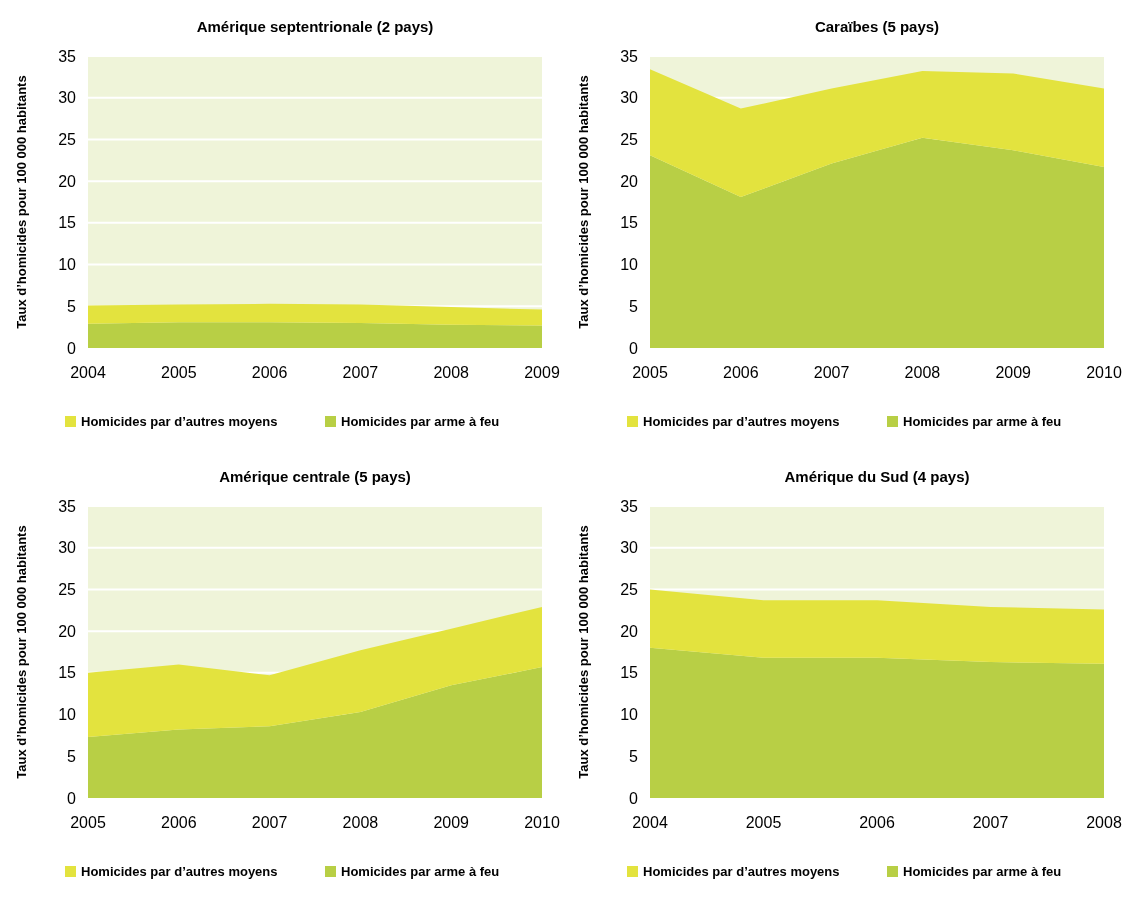 This screenshot has height=914, width=1140. I want to click on chart-title: Amérique septentrionale (2 pays), so click(315, 26).